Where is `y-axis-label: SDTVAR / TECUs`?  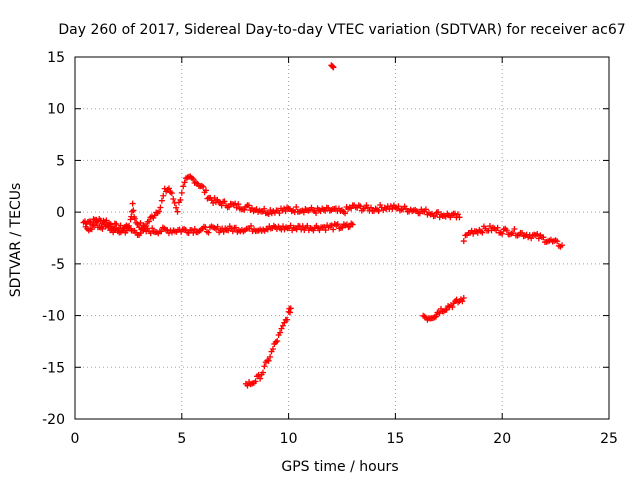
y-axis-label: SDTVAR / TECUs is located at coordinates (16, 240).